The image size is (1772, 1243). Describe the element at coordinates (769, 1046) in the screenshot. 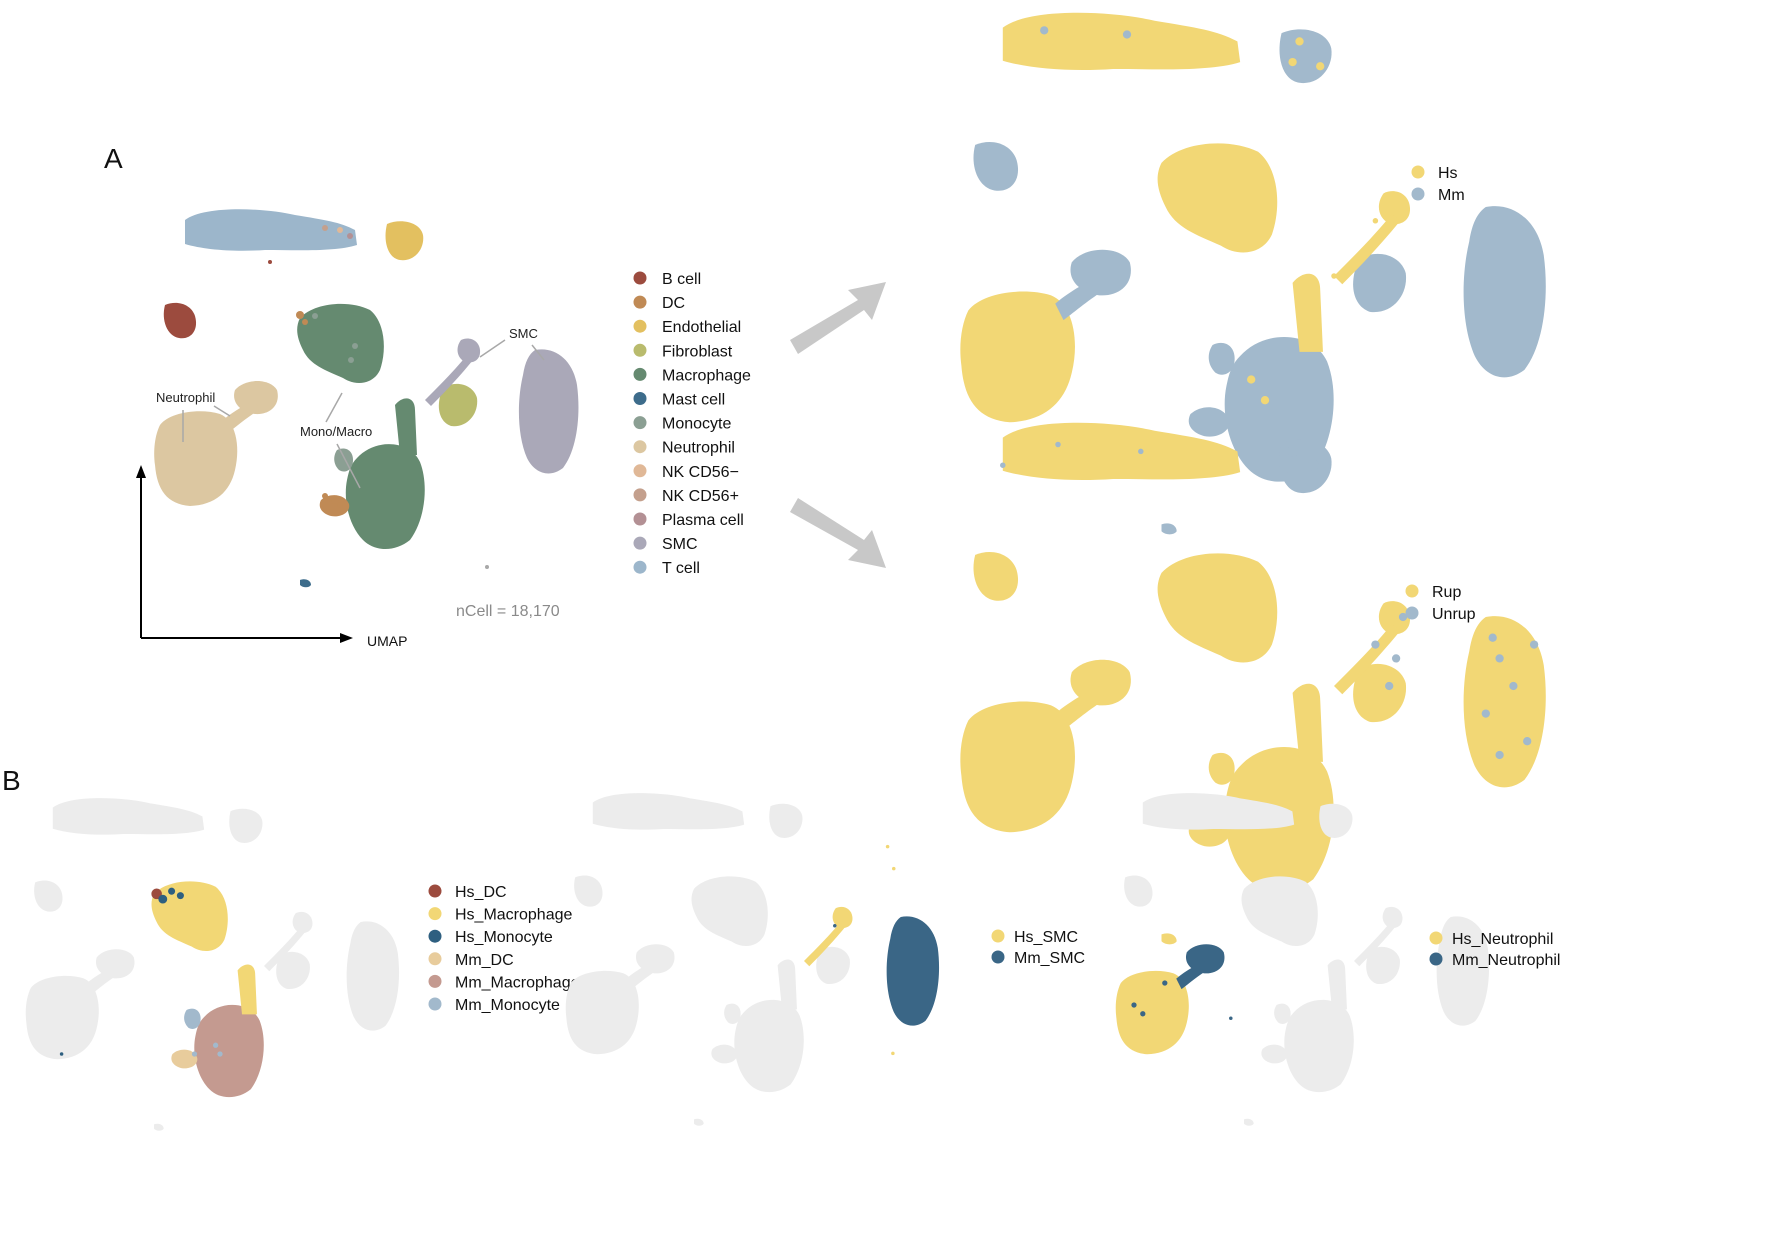

I see `smc-umap-cluster-mac-big` at that location.